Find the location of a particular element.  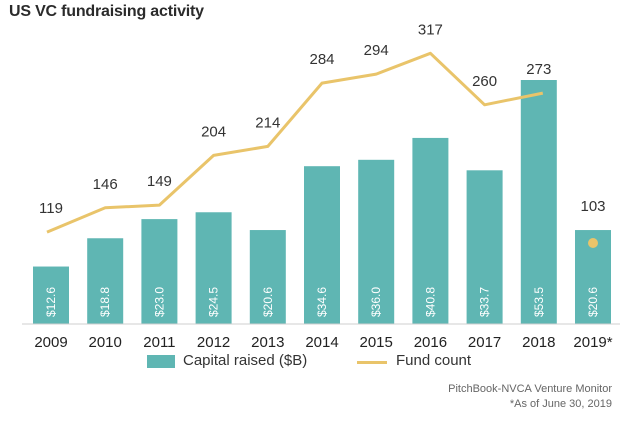

bar-2017 is located at coordinates (484, 247).